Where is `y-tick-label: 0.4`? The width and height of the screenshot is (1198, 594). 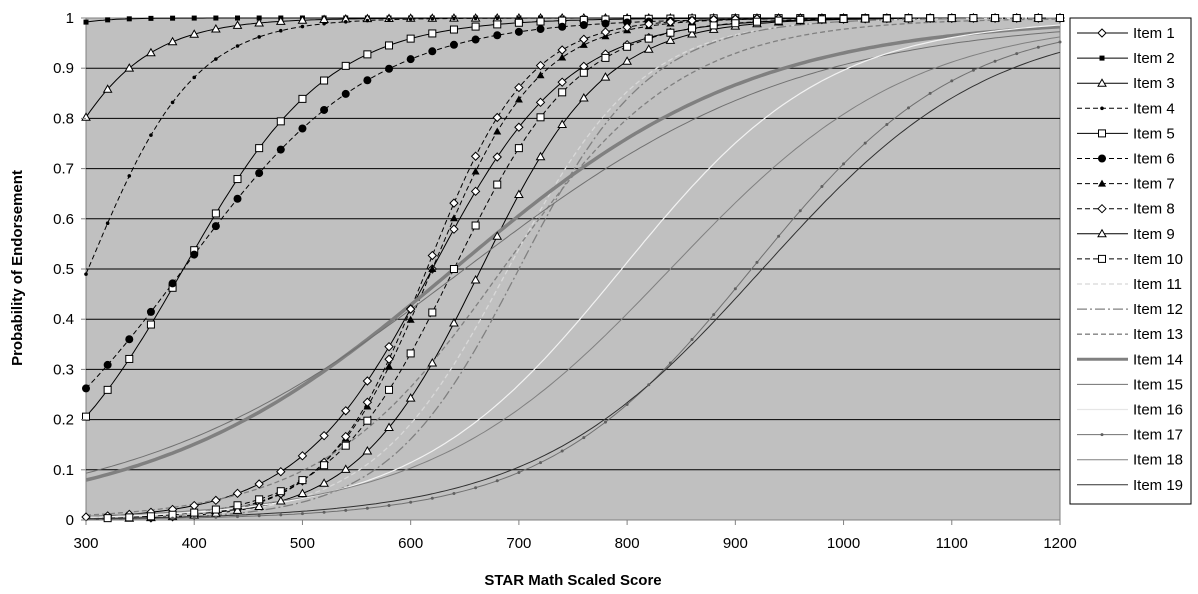 y-tick-label: 0.4 is located at coordinates (63, 319).